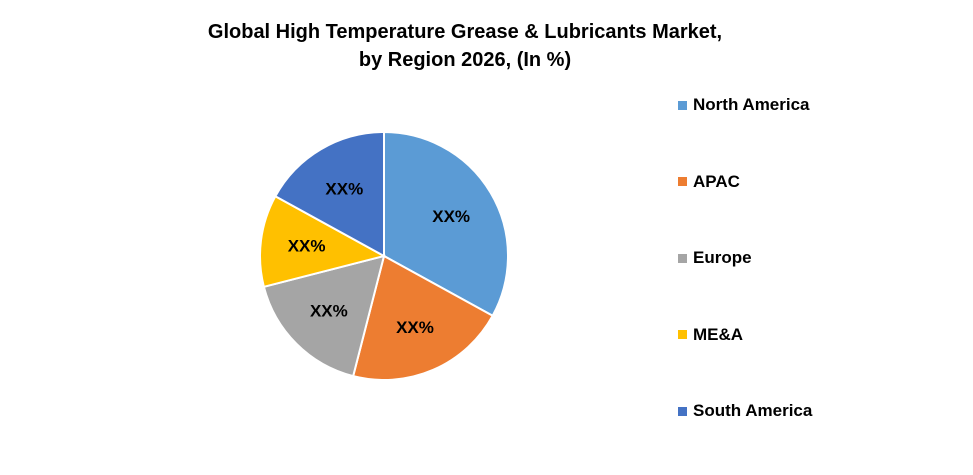  What do you see at coordinates (682, 334) in the screenshot?
I see `legend-swatch-me-a` at bounding box center [682, 334].